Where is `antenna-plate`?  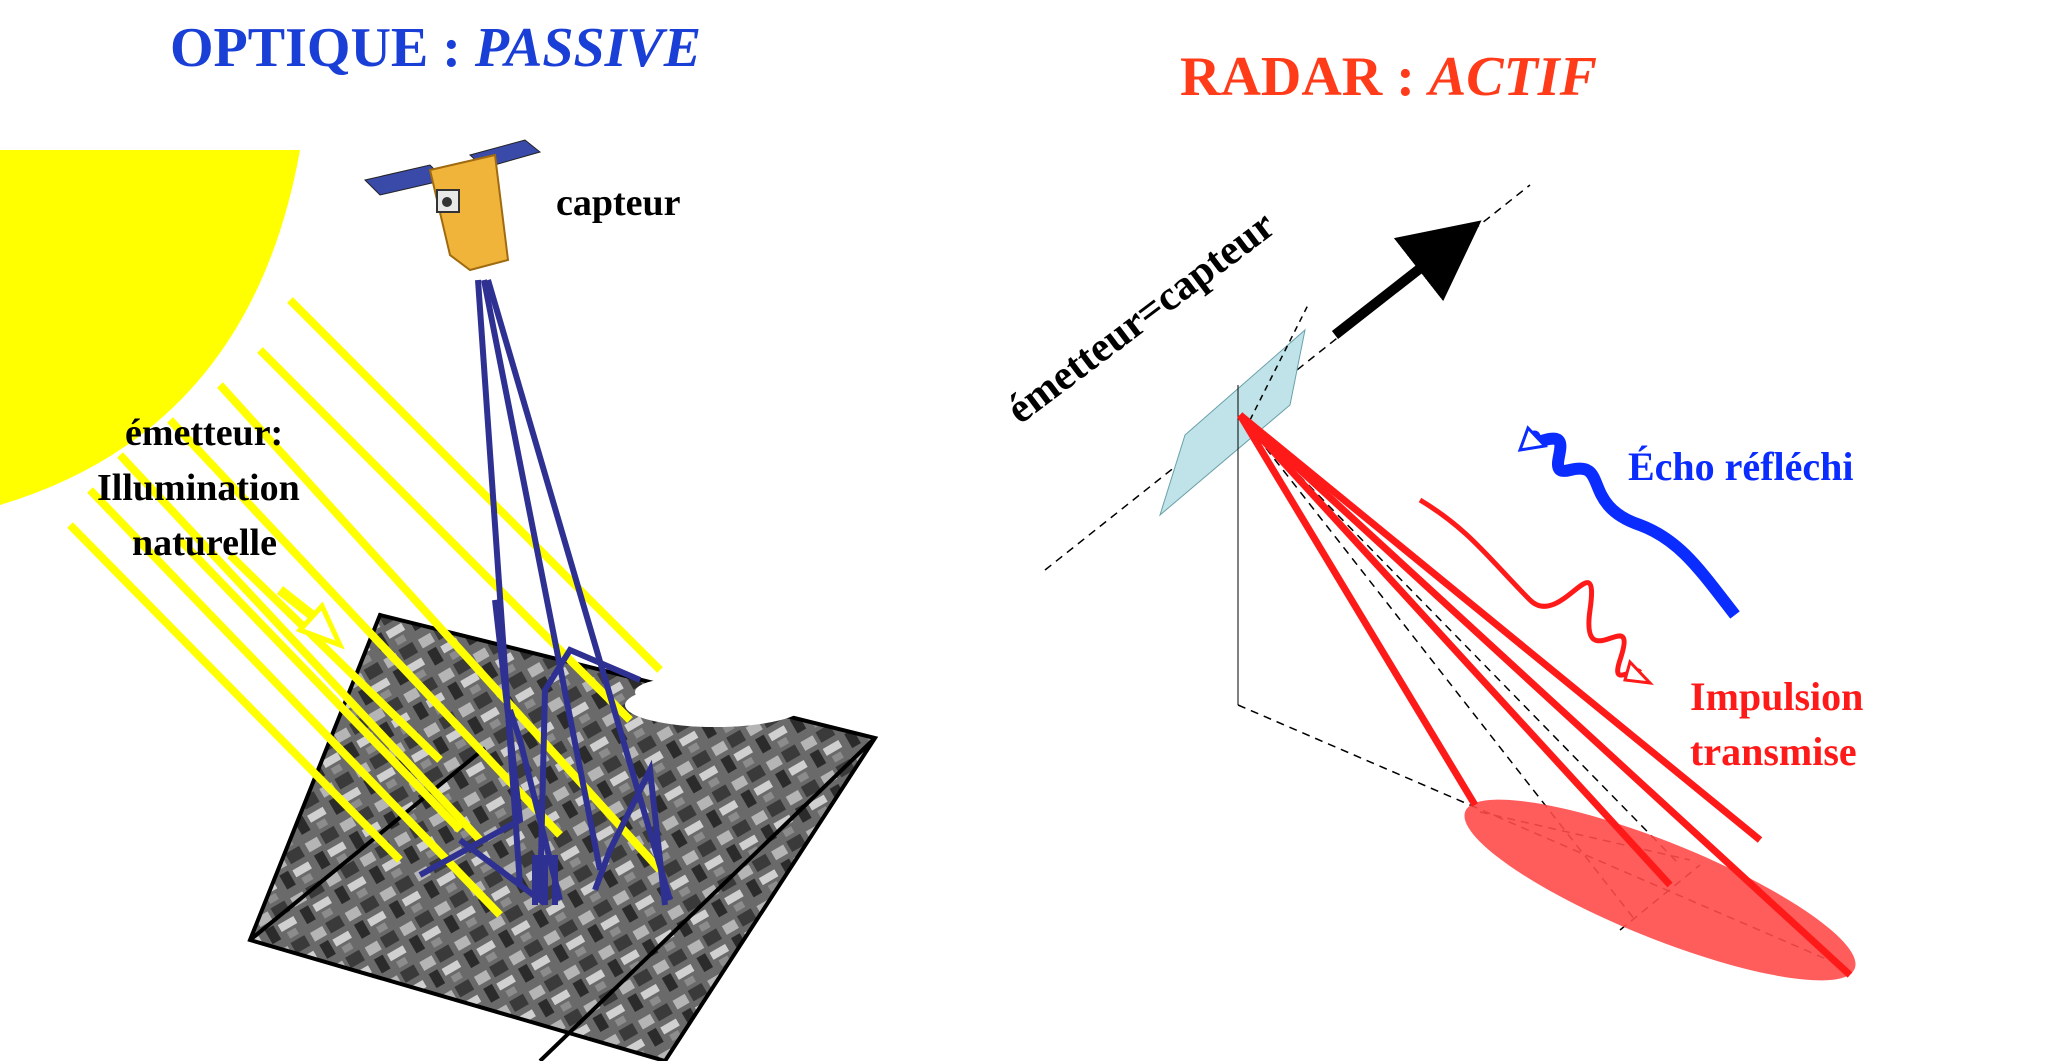 antenna-plate is located at coordinates (1232, 422).